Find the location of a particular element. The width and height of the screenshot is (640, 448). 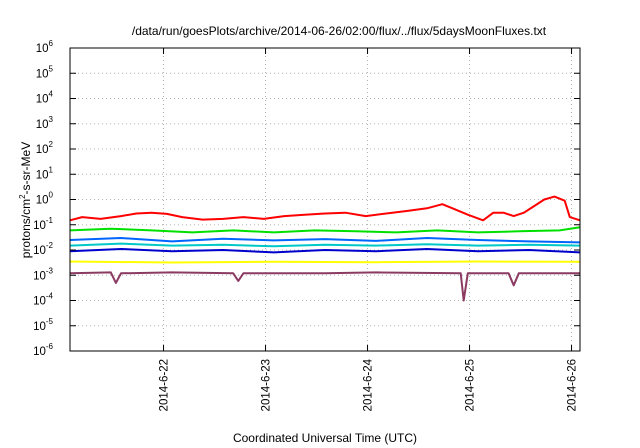

y-tick-exponent: -1 is located at coordinates (50, 220).